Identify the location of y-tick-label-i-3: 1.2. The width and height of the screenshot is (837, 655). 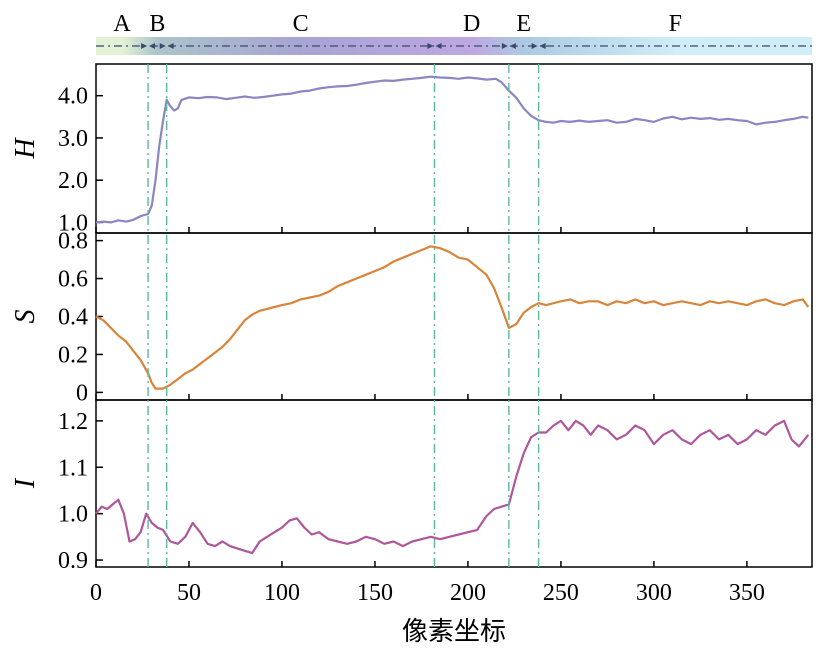
(73, 422).